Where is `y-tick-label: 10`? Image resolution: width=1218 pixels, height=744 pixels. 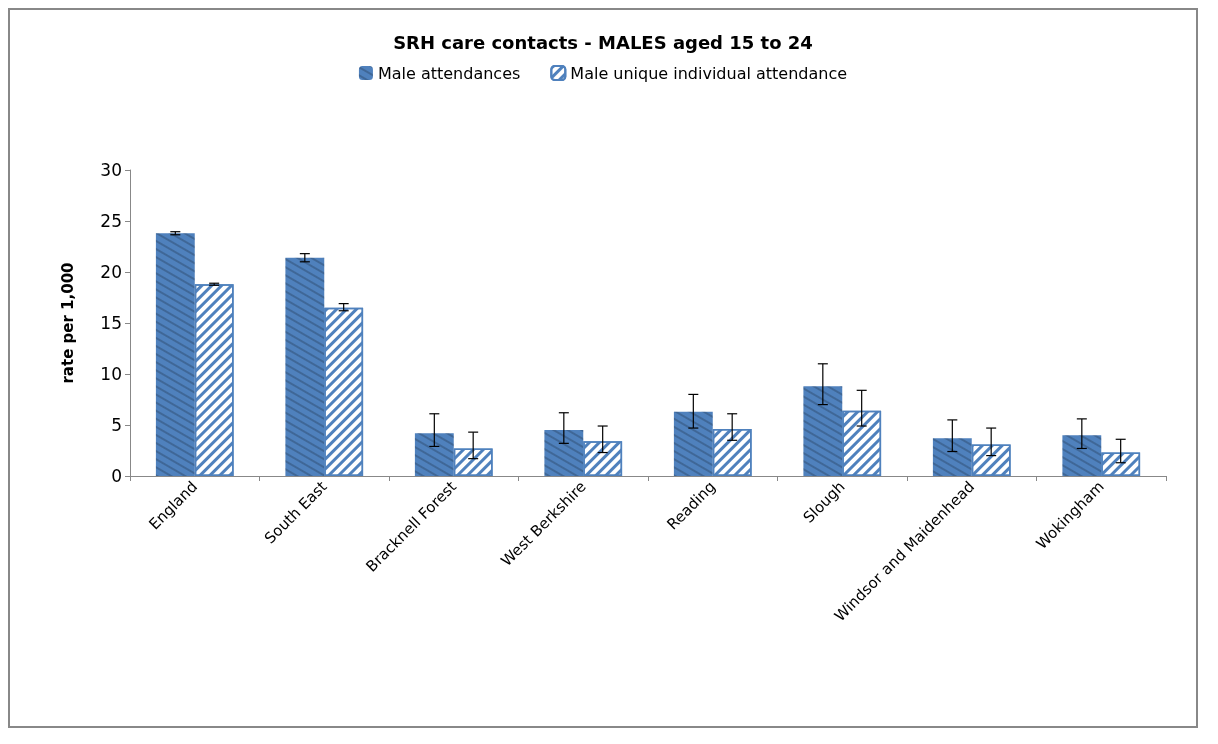
y-tick-label: 10 is located at coordinates (111, 374).